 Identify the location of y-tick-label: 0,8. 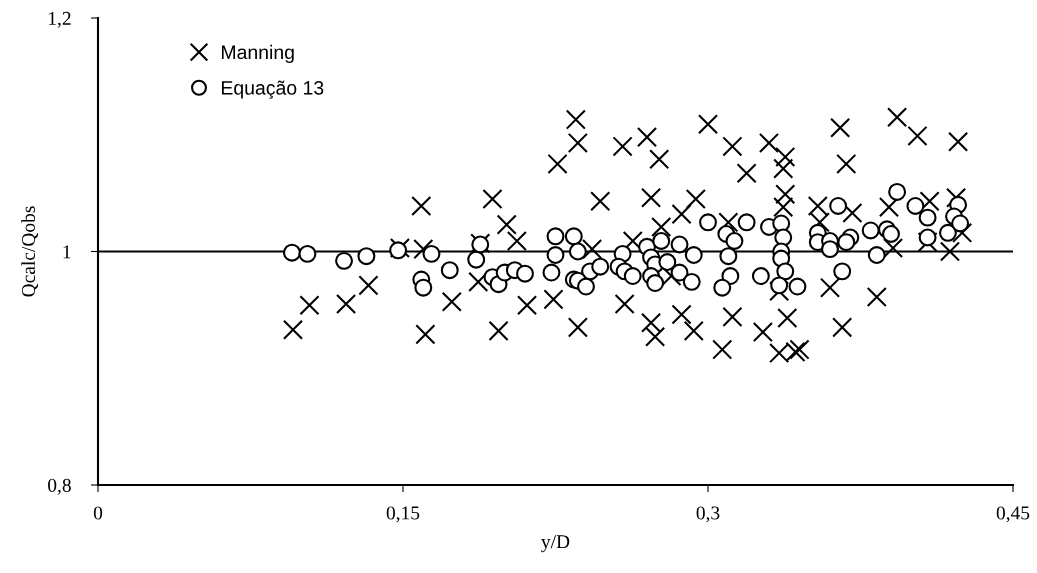
(59, 486).